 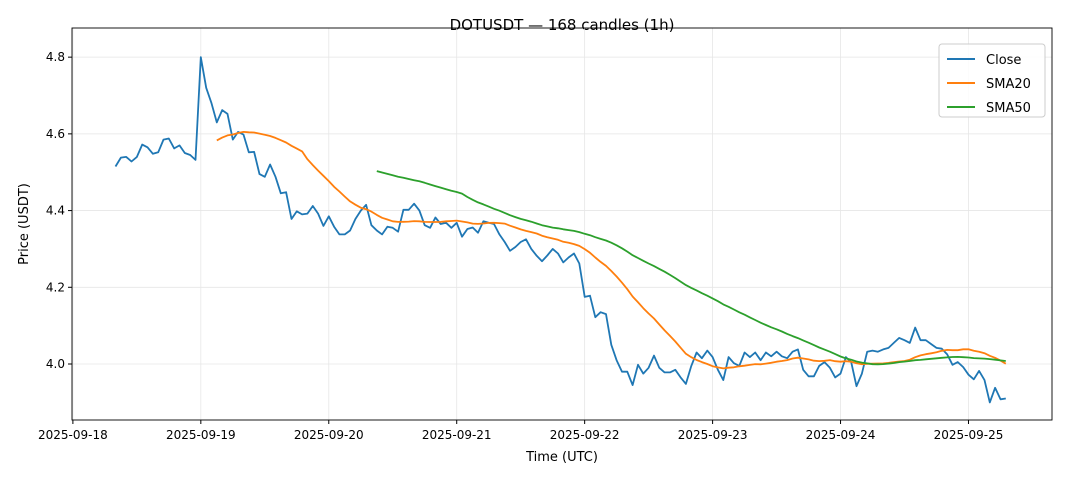 I want to click on x-tick-label: 2025-09-22, so click(x=585, y=435).